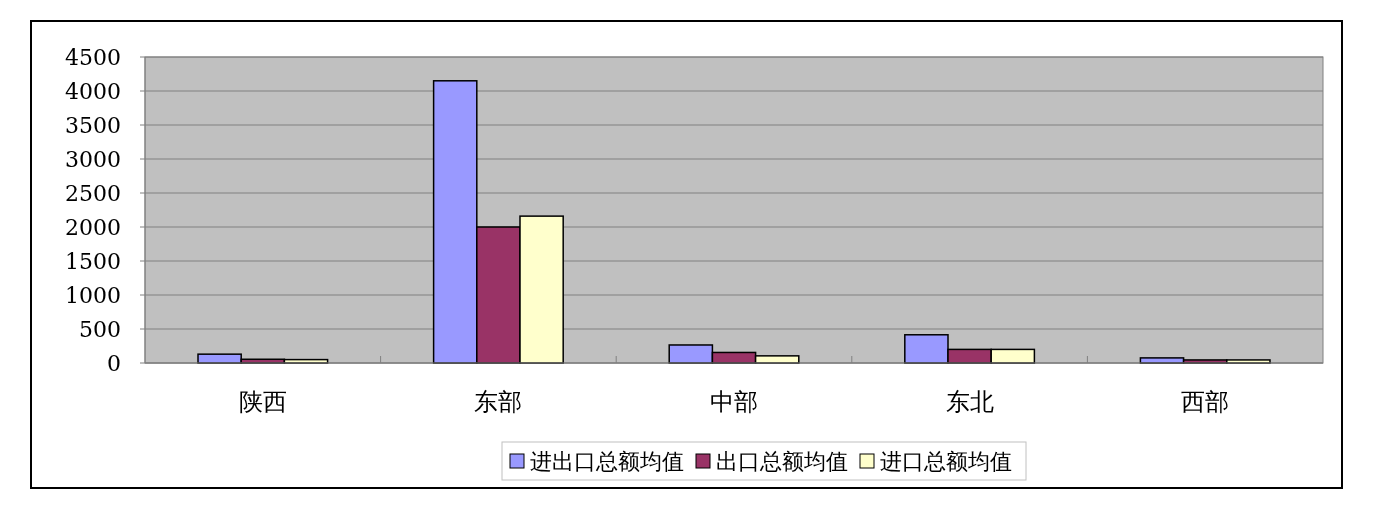  I want to click on y-tick-label: 3000, so click(93, 159).